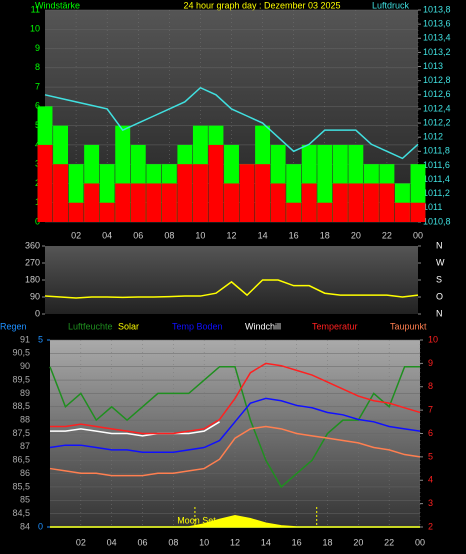 The width and height of the screenshot is (466, 554). What do you see at coordinates (40, 339) in the screenshot?
I see `y3-tick-label: 5` at bounding box center [40, 339].